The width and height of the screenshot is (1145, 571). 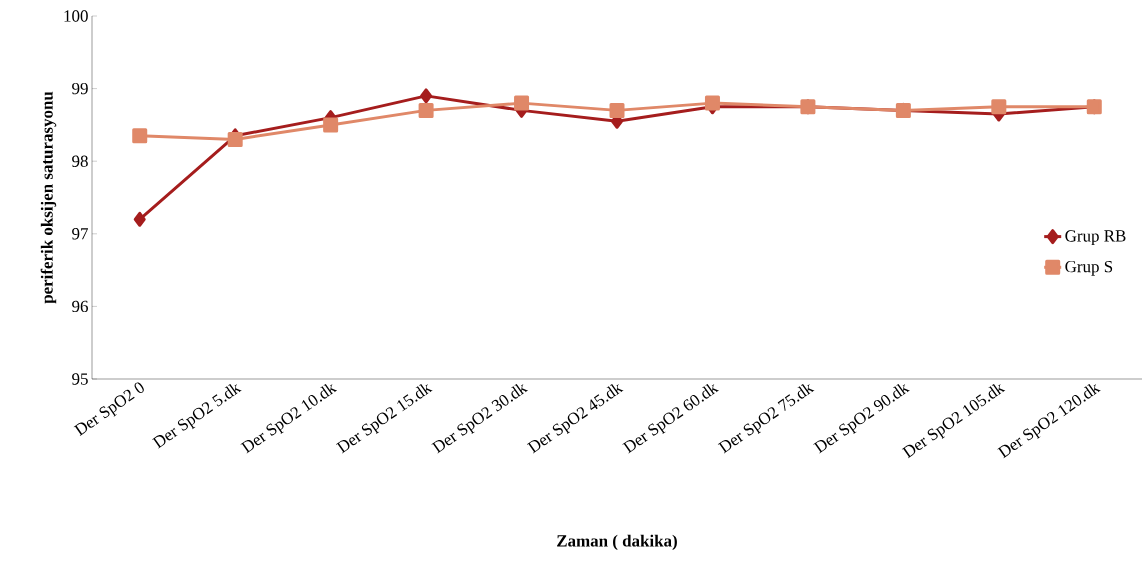 What do you see at coordinates (80, 306) in the screenshot?
I see `y-tick-label: 96` at bounding box center [80, 306].